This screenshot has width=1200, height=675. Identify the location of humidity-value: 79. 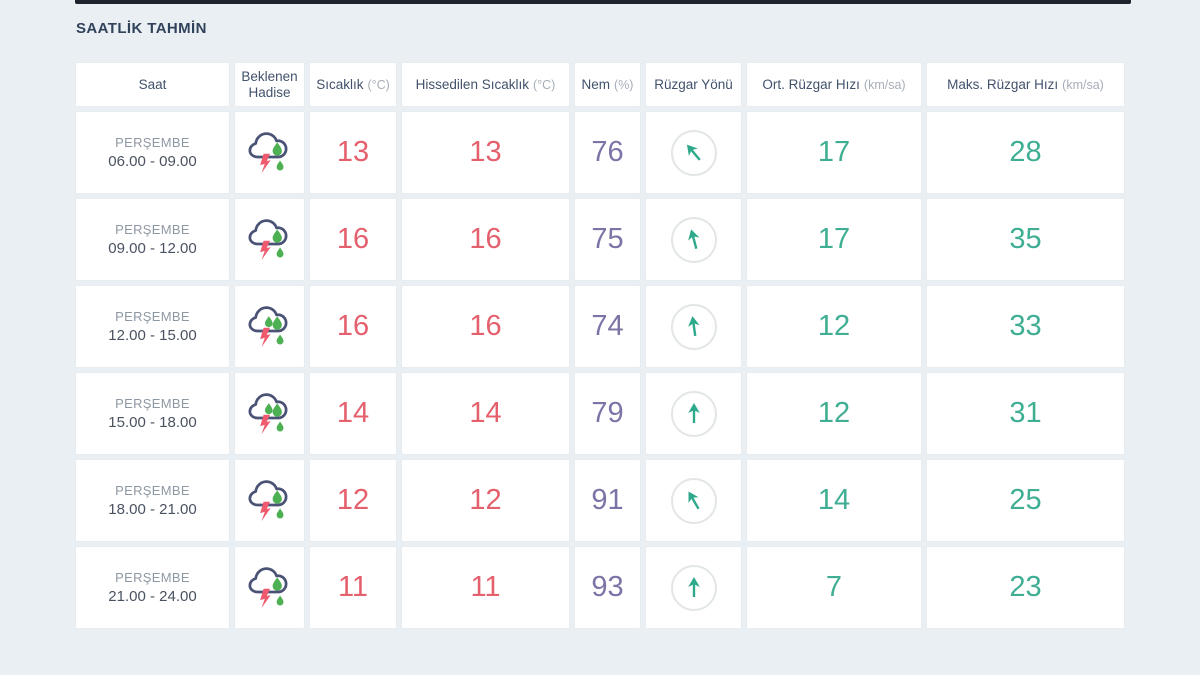
(607, 413).